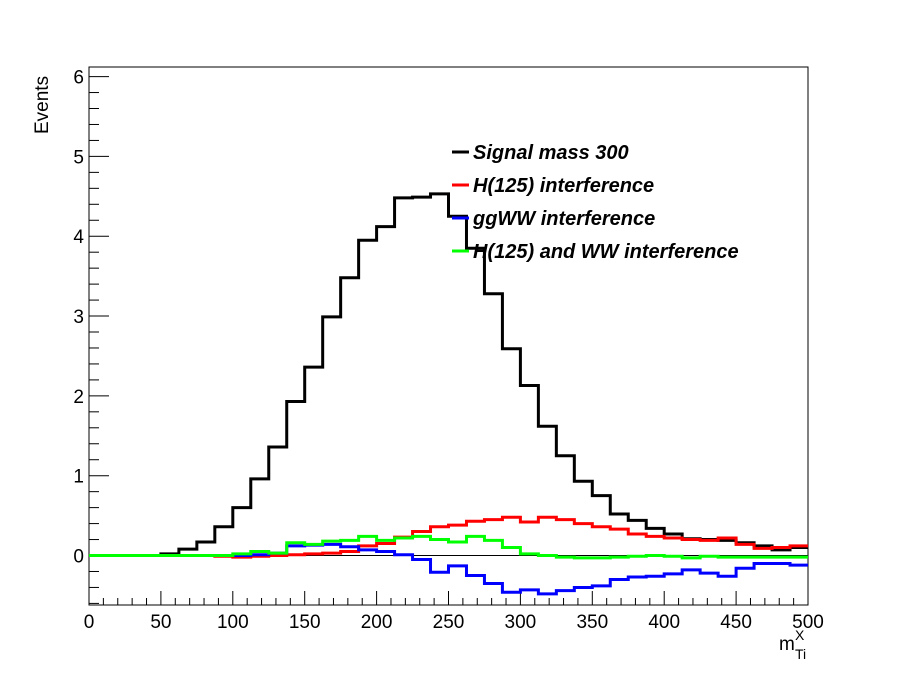 The image size is (898, 674). I want to click on x-tick-labels: 0 50 100 150 200 250 300 350 400 450 500, so click(454, 622).